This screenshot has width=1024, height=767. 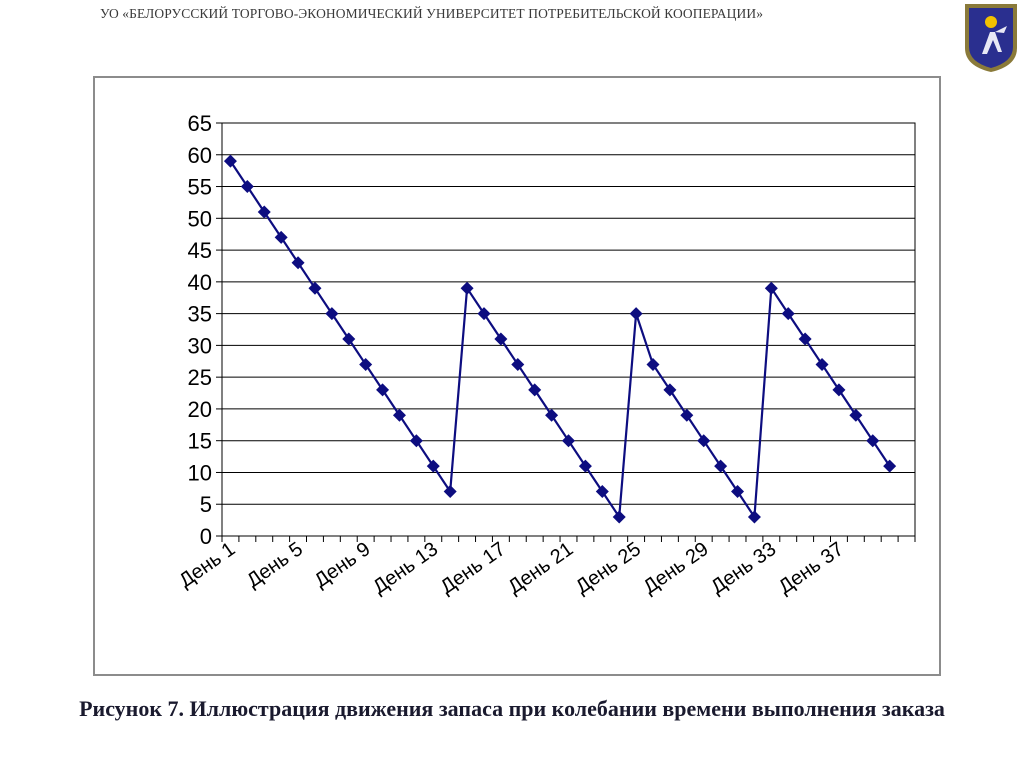 What do you see at coordinates (200, 409) in the screenshot?
I see `y-tick-label-20: 20` at bounding box center [200, 409].